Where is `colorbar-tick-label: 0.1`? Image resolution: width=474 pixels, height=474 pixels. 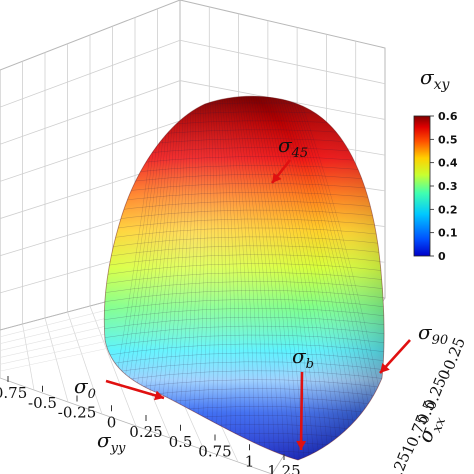
colorbar-tick-label: 0.1 is located at coordinates (448, 233).